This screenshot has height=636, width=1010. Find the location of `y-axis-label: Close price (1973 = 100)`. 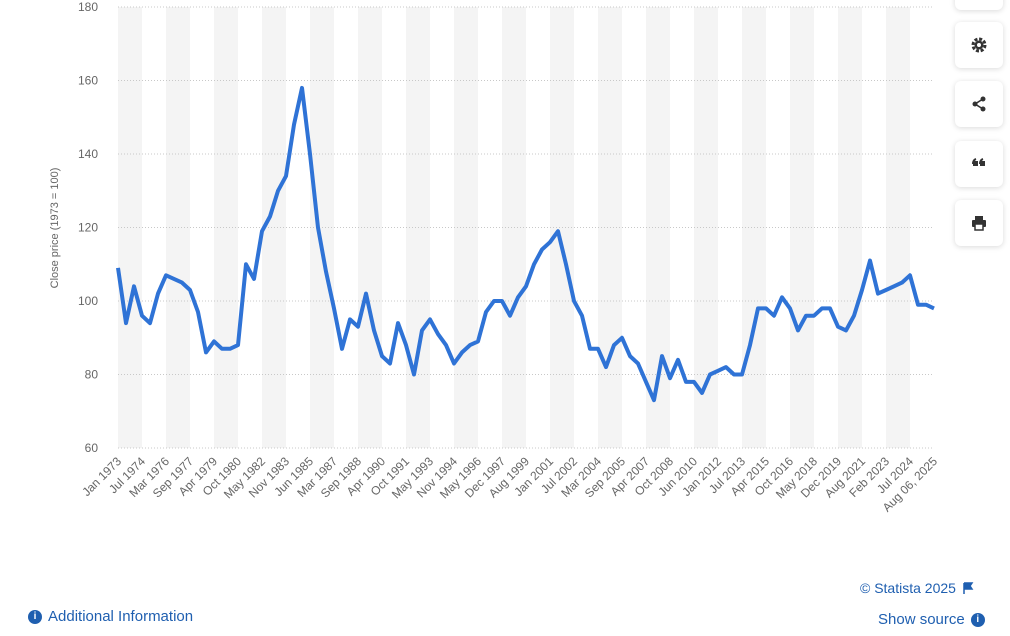

y-axis-label: Close price (1973 = 100) is located at coordinates (55, 228).